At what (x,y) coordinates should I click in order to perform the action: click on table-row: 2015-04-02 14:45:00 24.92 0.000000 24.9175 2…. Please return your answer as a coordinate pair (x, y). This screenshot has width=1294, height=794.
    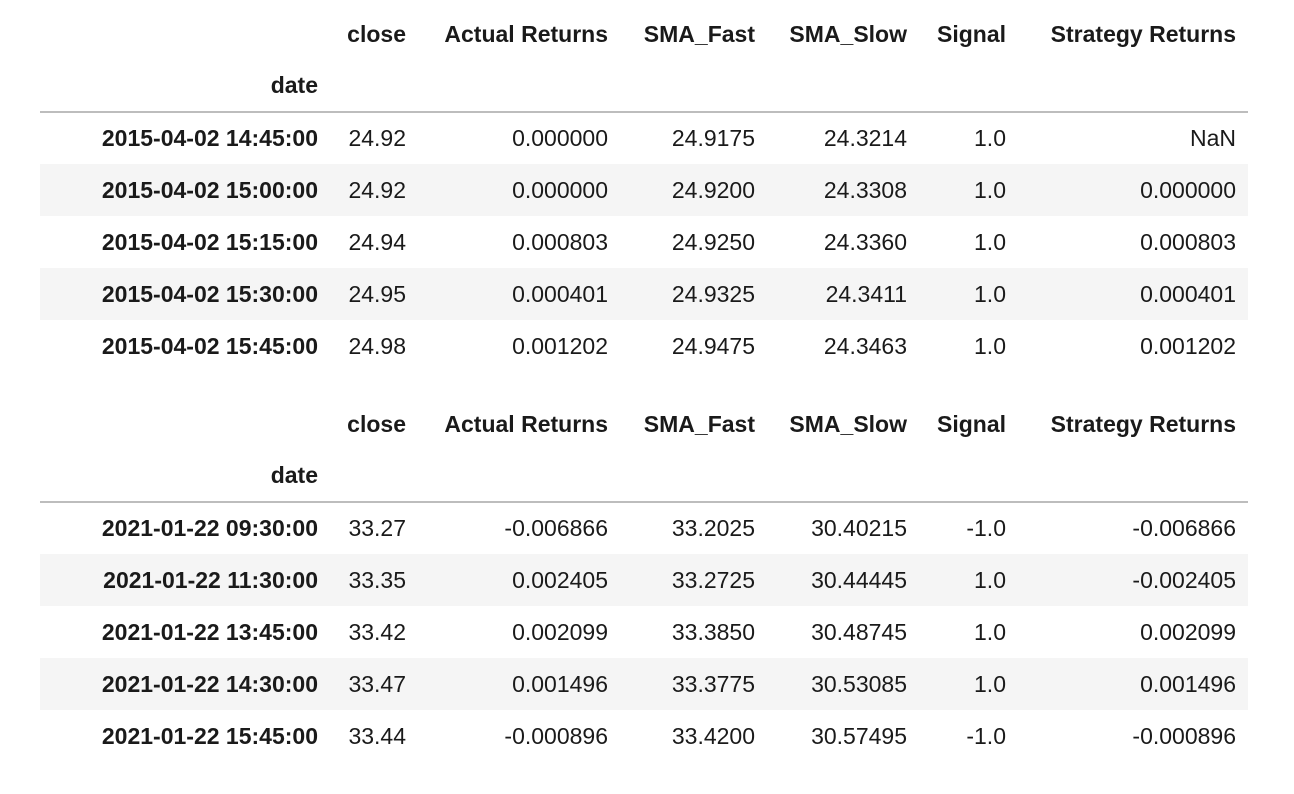
    Looking at the image, I should click on (644, 138).